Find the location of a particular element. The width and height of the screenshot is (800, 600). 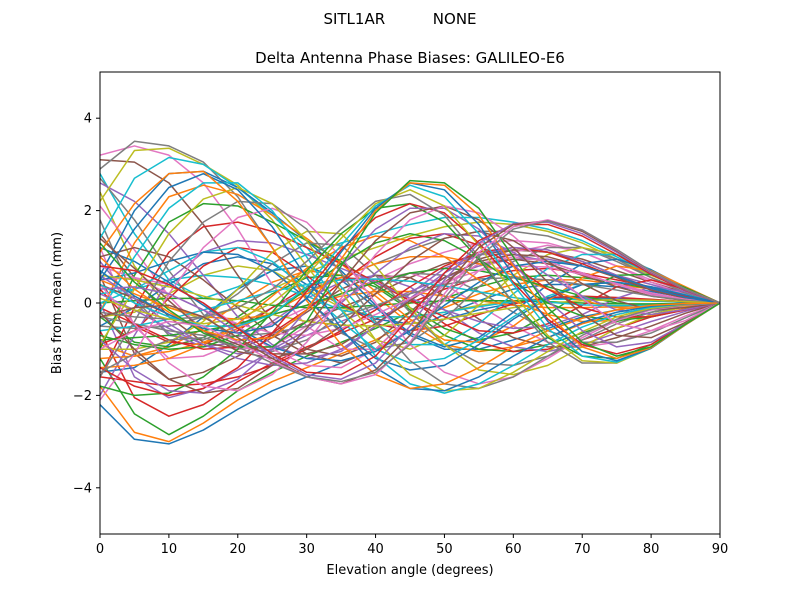

x-axis: 0 10 20 30 40 50 60 70 80 90 is located at coordinates (412, 545).